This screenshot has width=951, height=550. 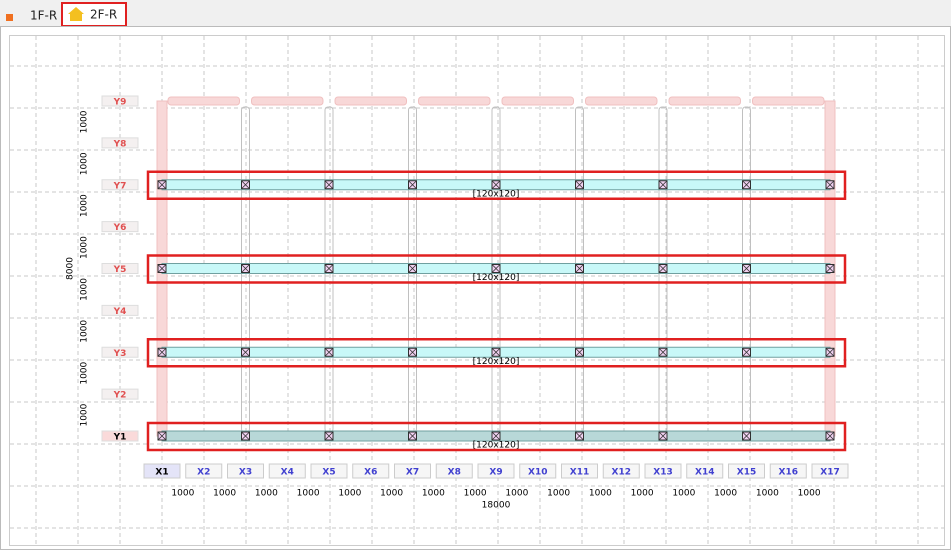 I want to click on y-label: Y2, so click(x=120, y=396).